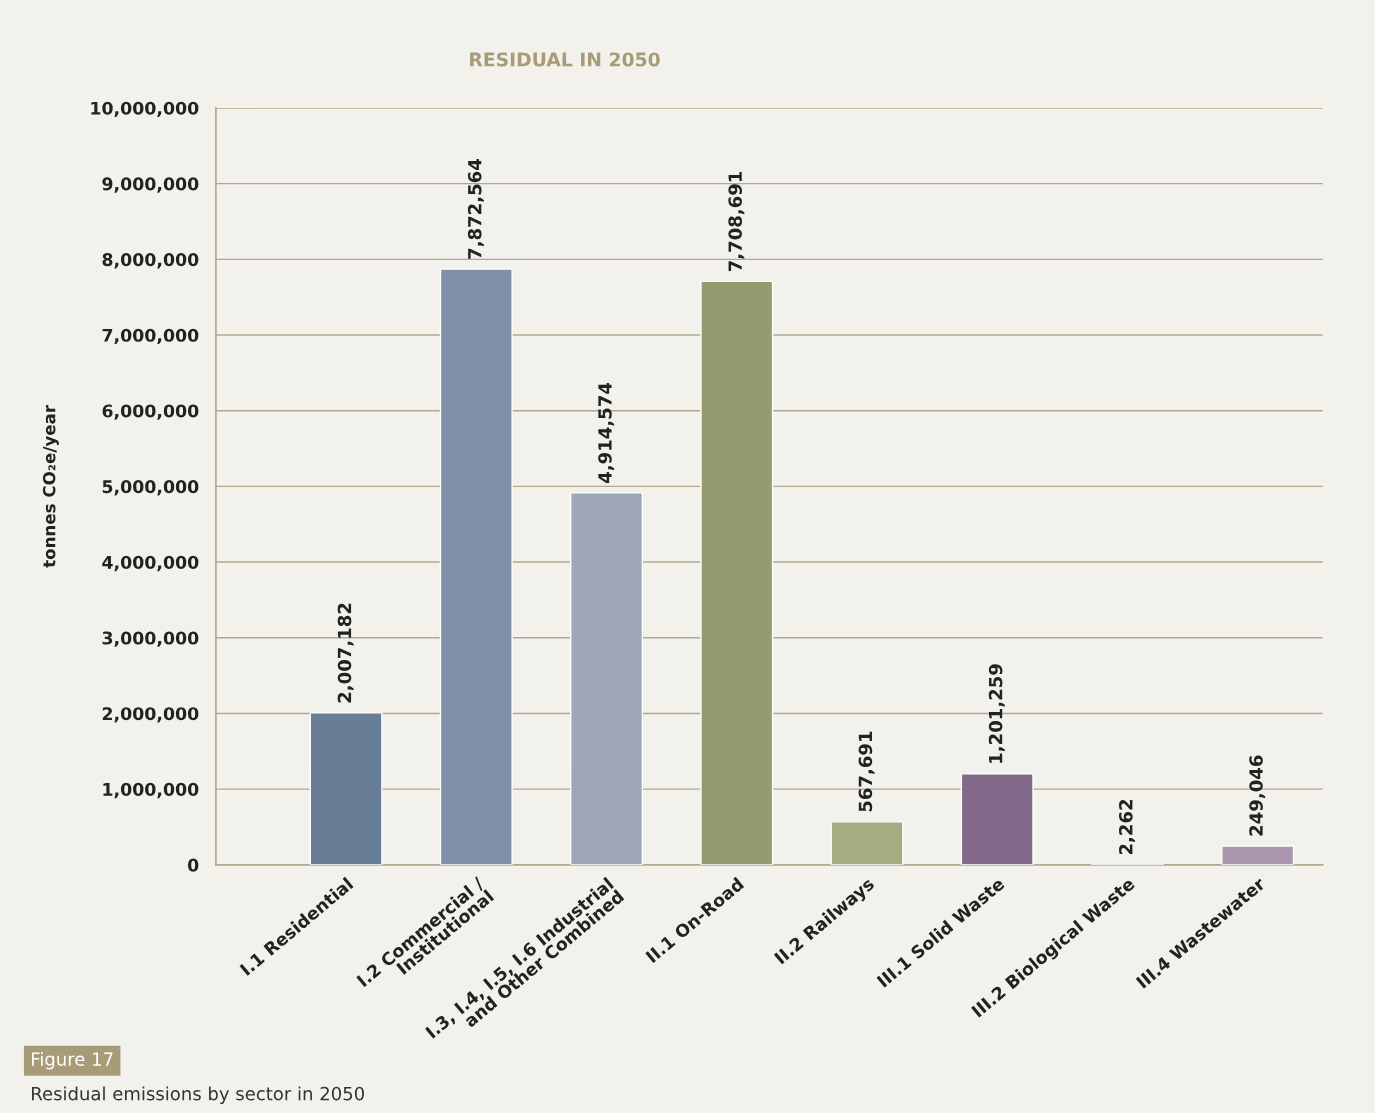 This screenshot has width=1375, height=1113. I want to click on y-tick-label: 10,000,000, so click(145, 109).